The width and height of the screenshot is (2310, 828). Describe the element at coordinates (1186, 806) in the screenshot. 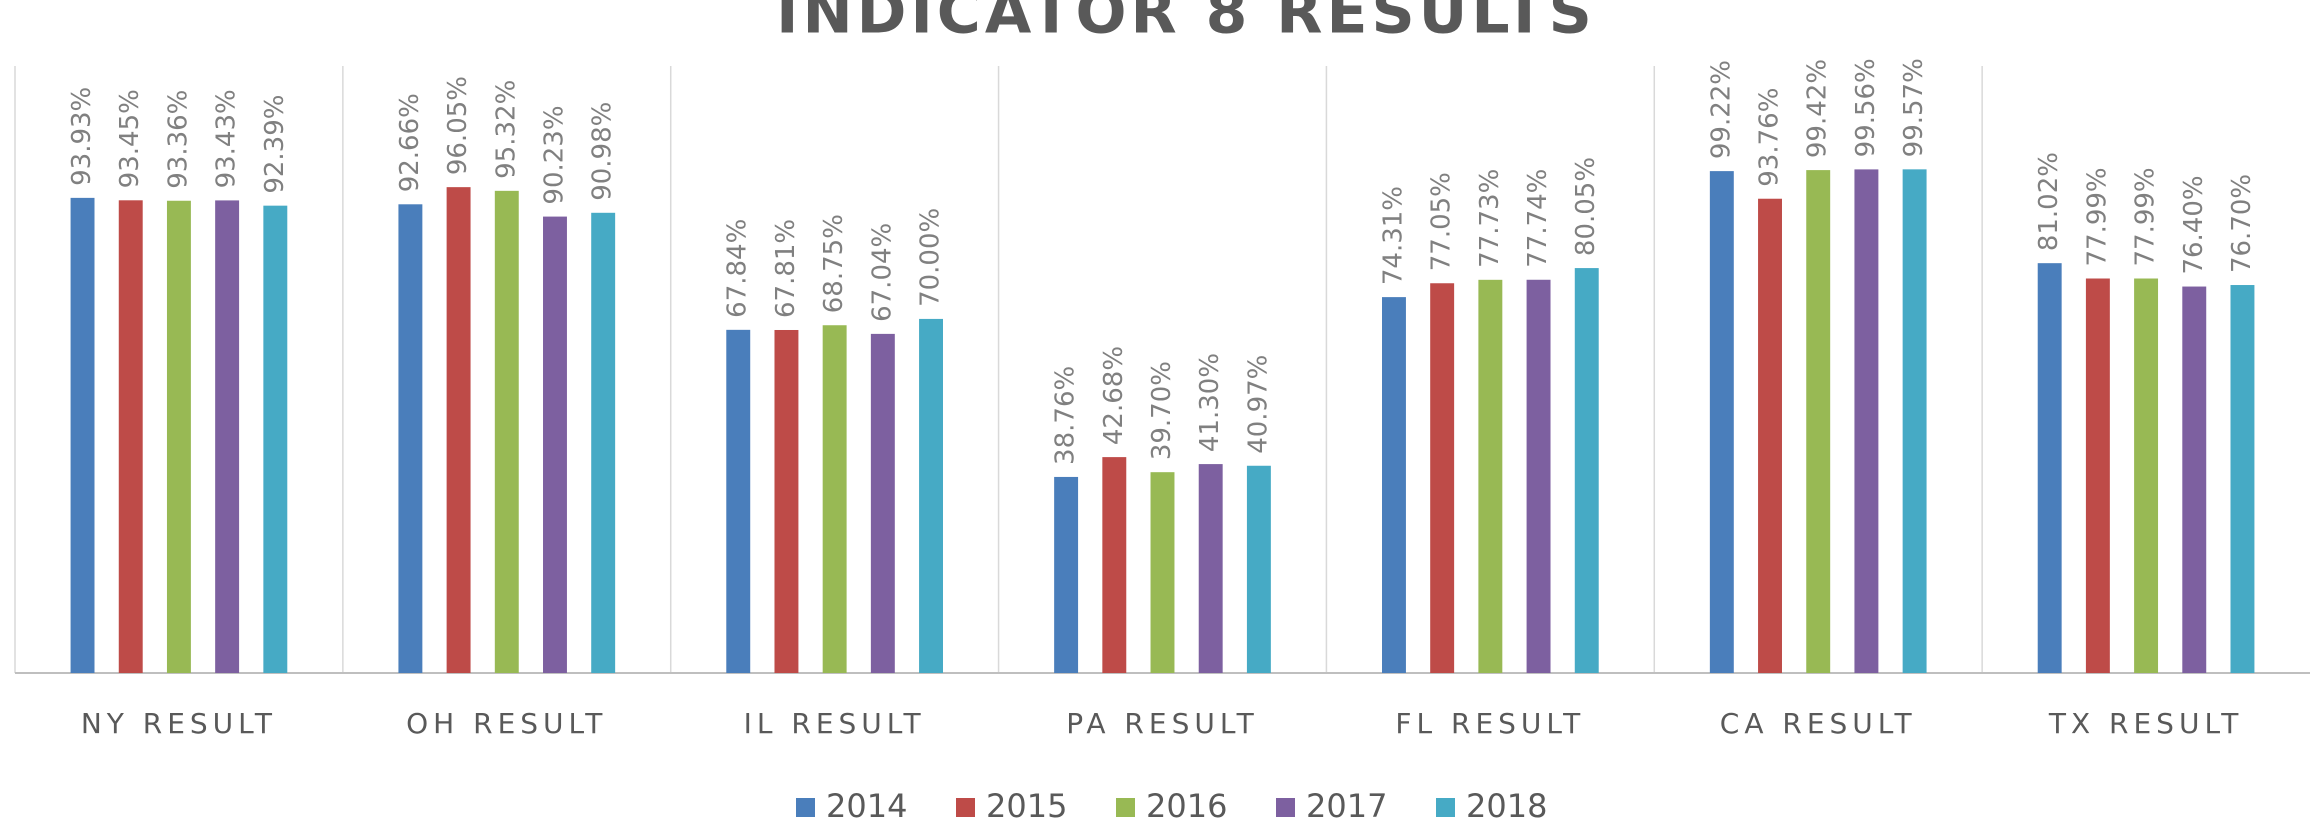

I see `legend-label: 2016` at that location.